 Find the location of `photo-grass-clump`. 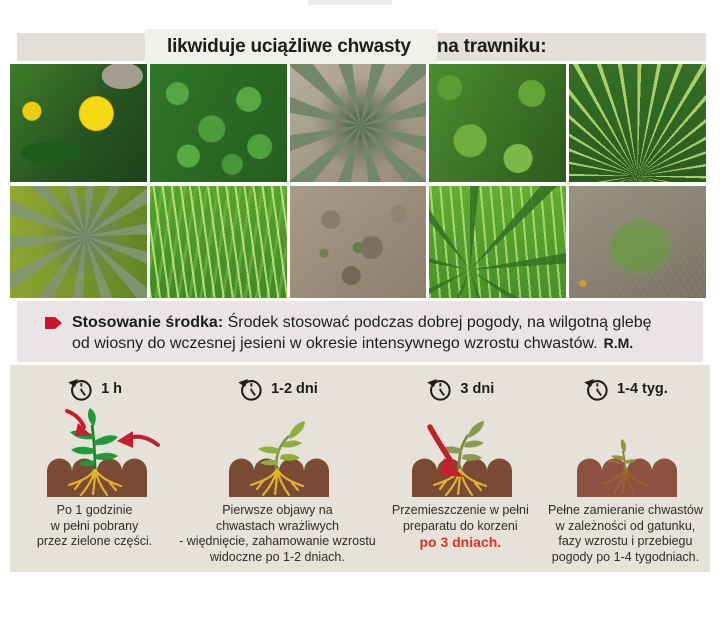

photo-grass-clump is located at coordinates (637, 123).